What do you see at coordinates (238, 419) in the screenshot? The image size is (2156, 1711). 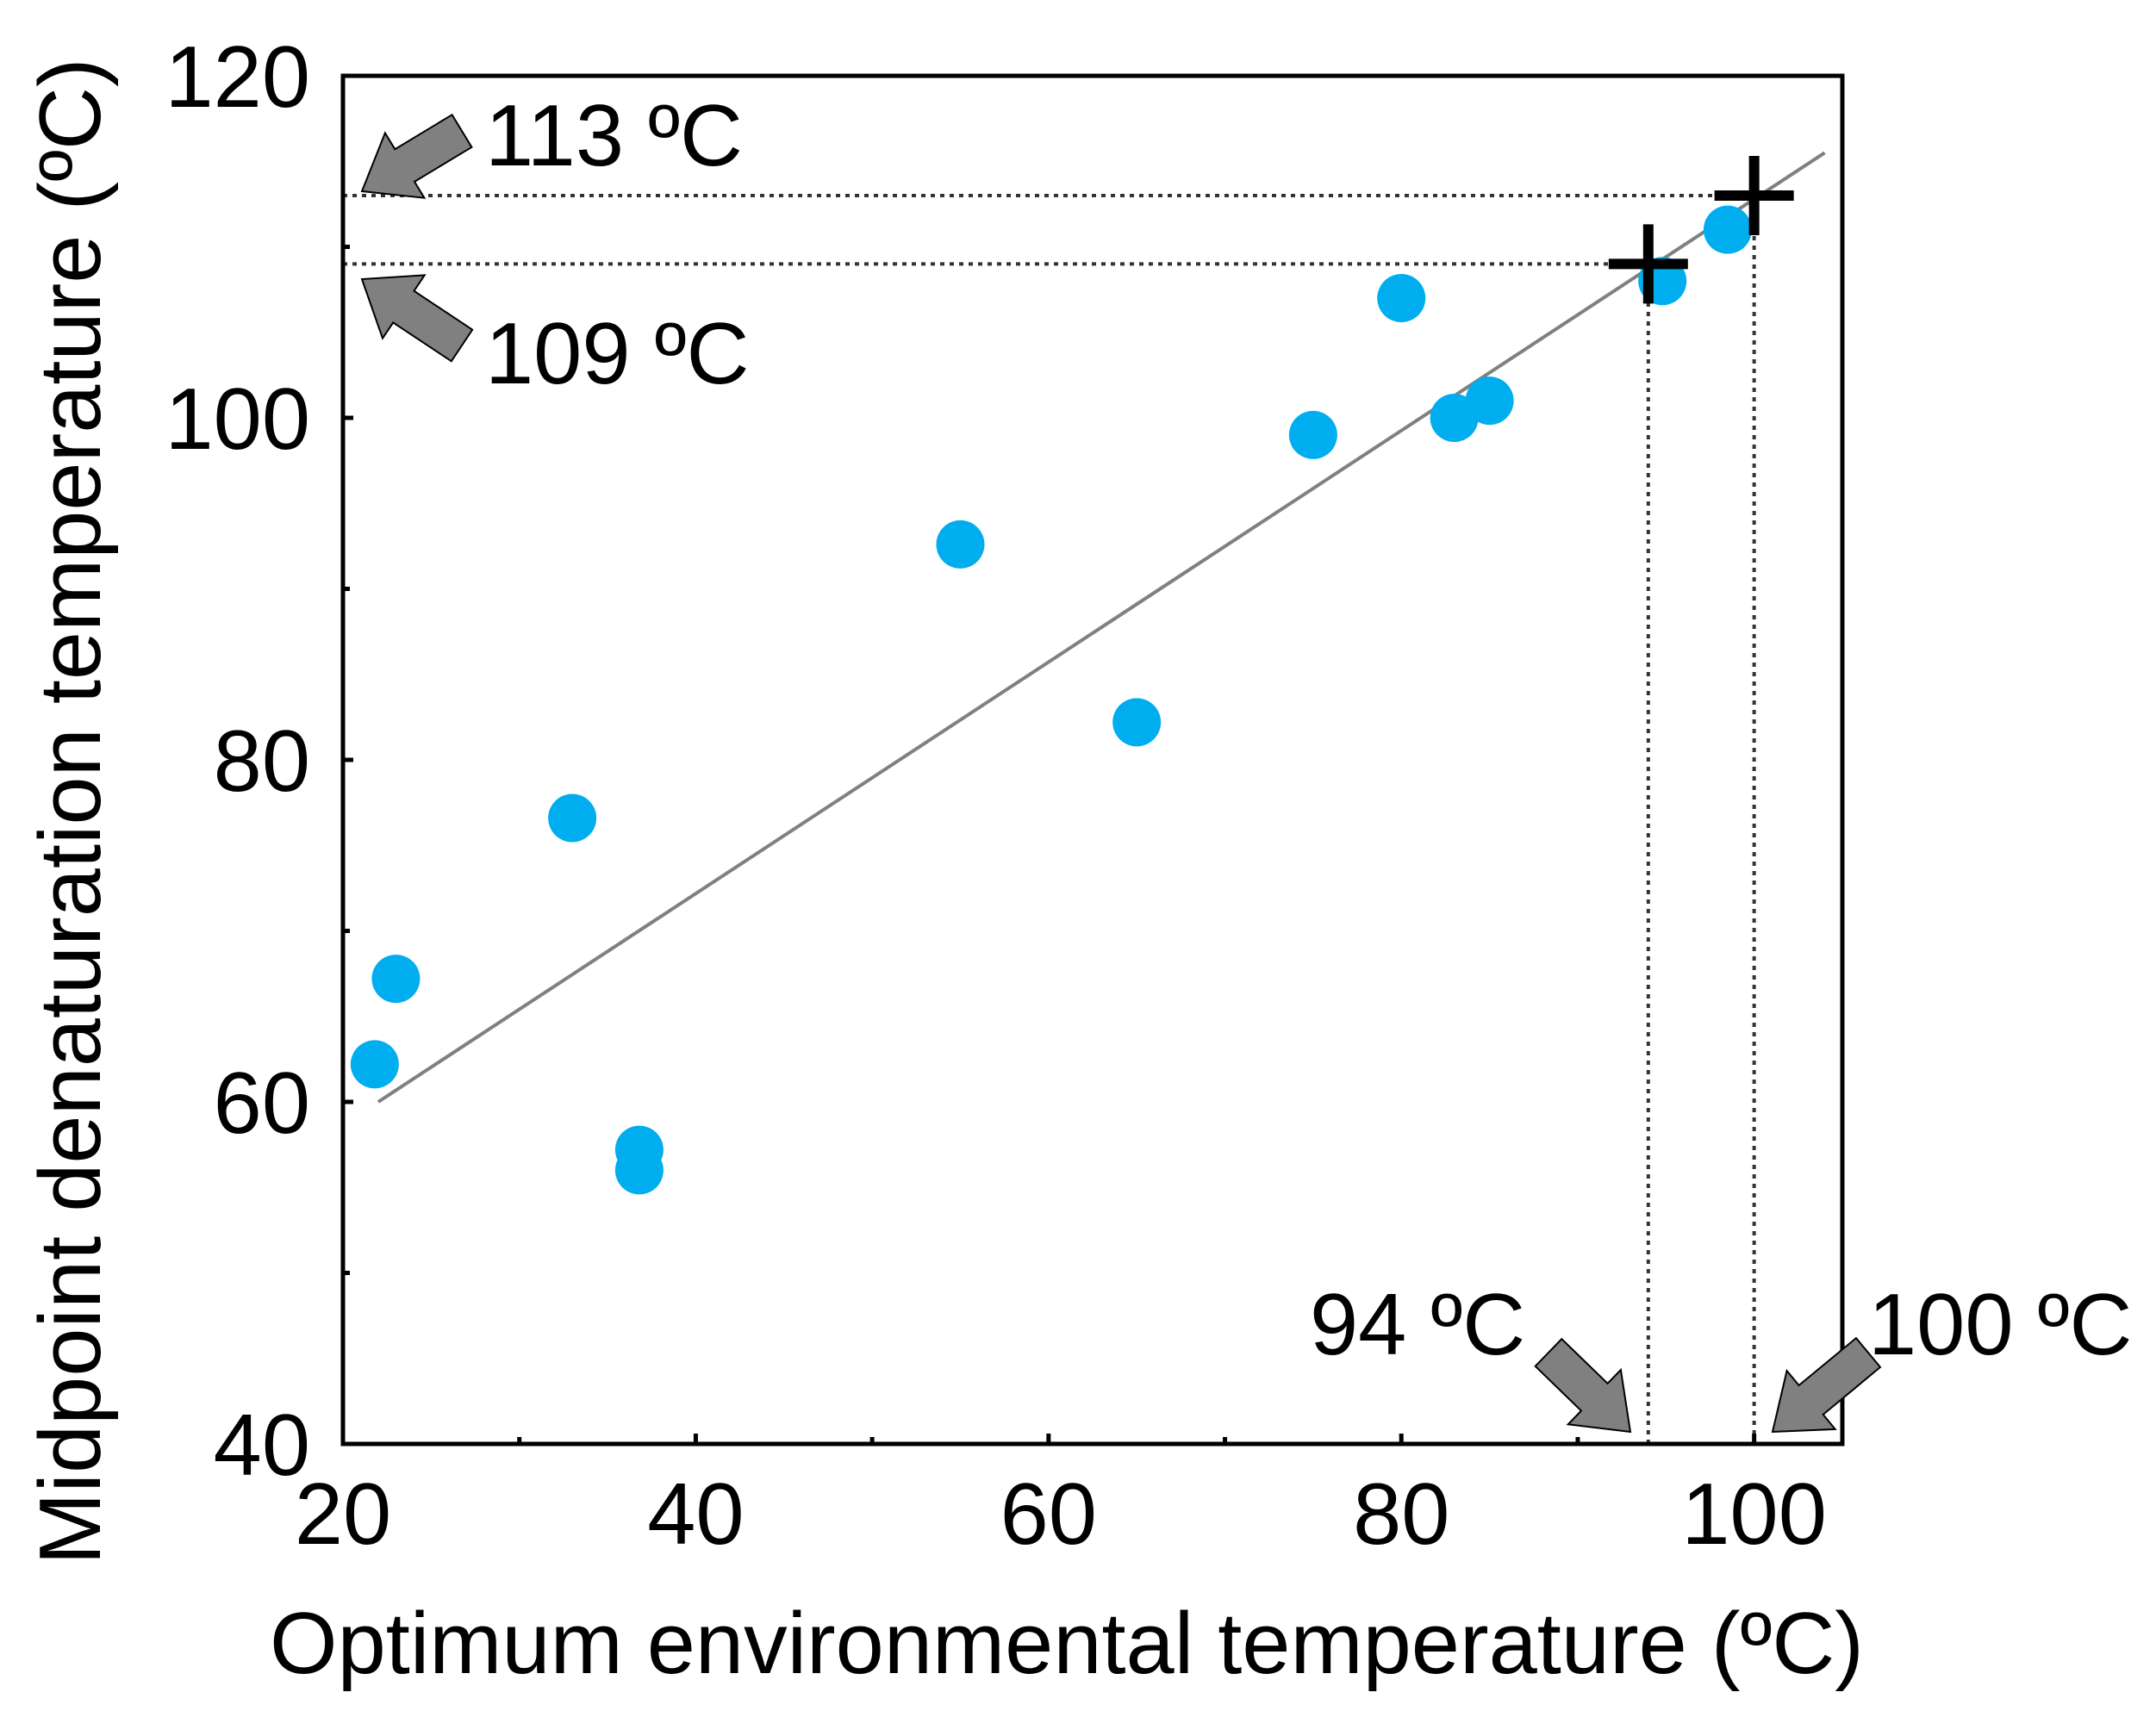 I see `y-tick-label: 100` at bounding box center [238, 419].